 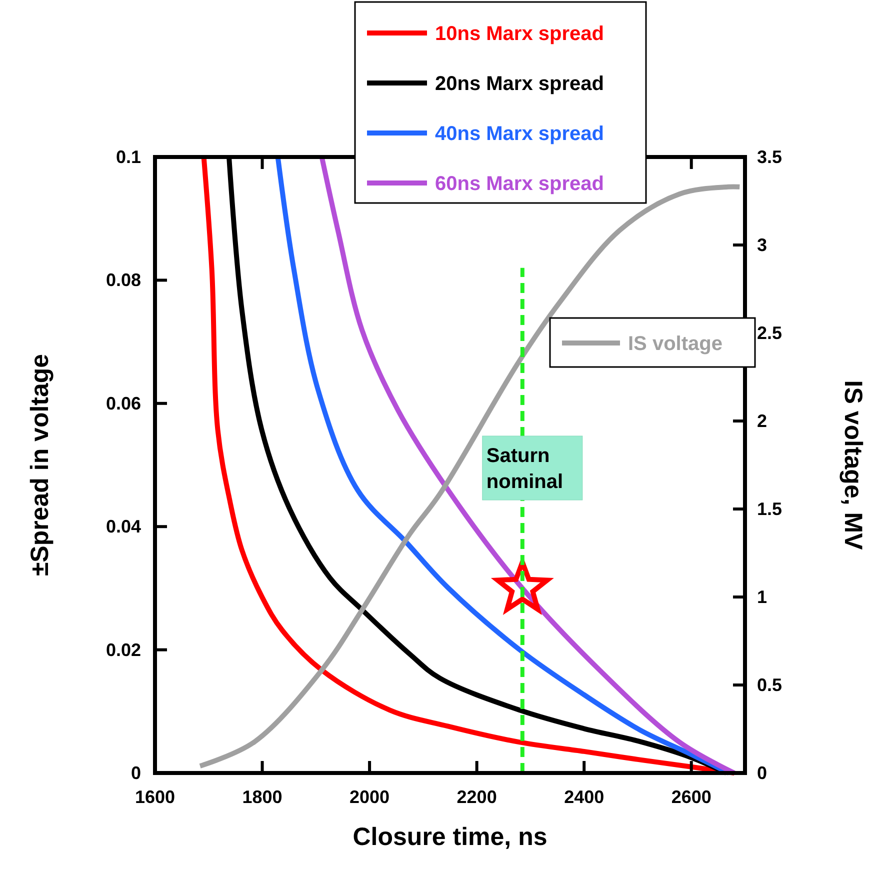 What do you see at coordinates (762, 773) in the screenshot?
I see `y2-tick-label: 0` at bounding box center [762, 773].